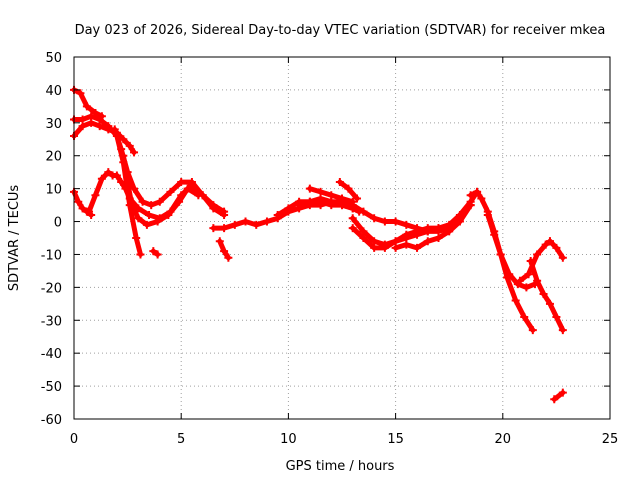  What do you see at coordinates (395, 439) in the screenshot?
I see `x-tick-label: 15` at bounding box center [395, 439].